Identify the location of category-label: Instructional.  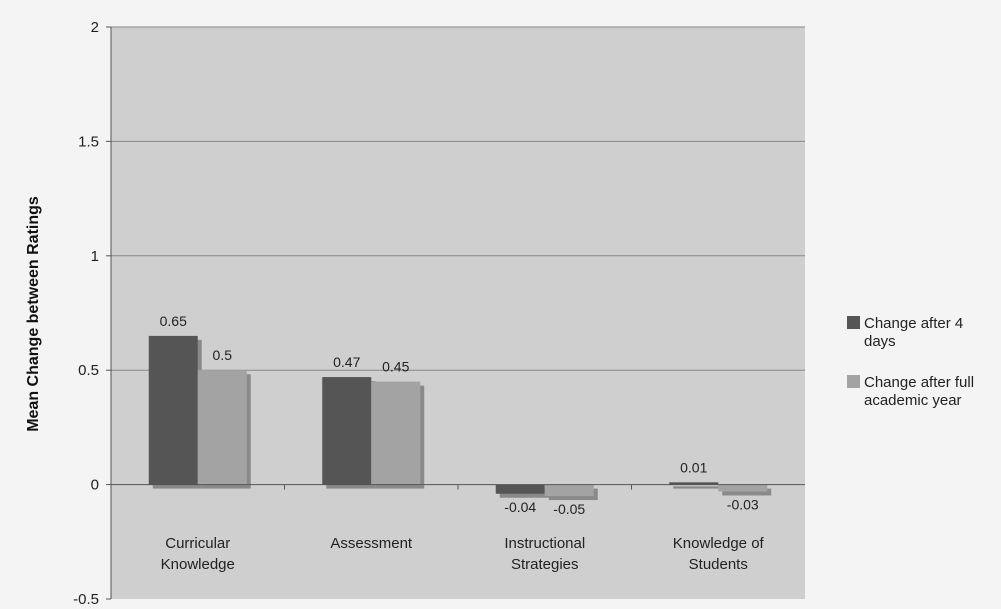
(544, 543).